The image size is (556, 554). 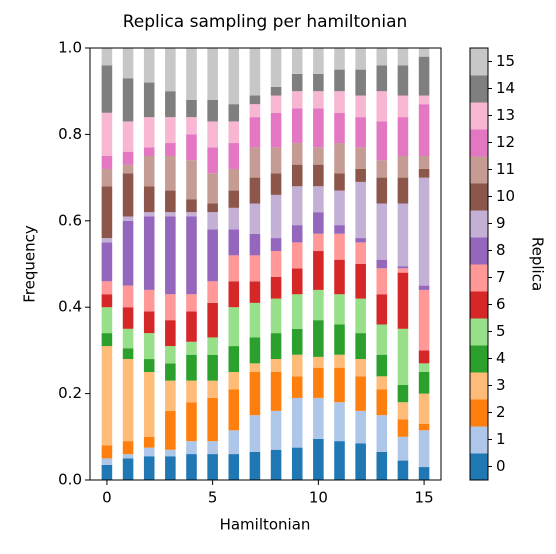 I want to click on y-tick-label: 0.6, so click(x=70, y=220).